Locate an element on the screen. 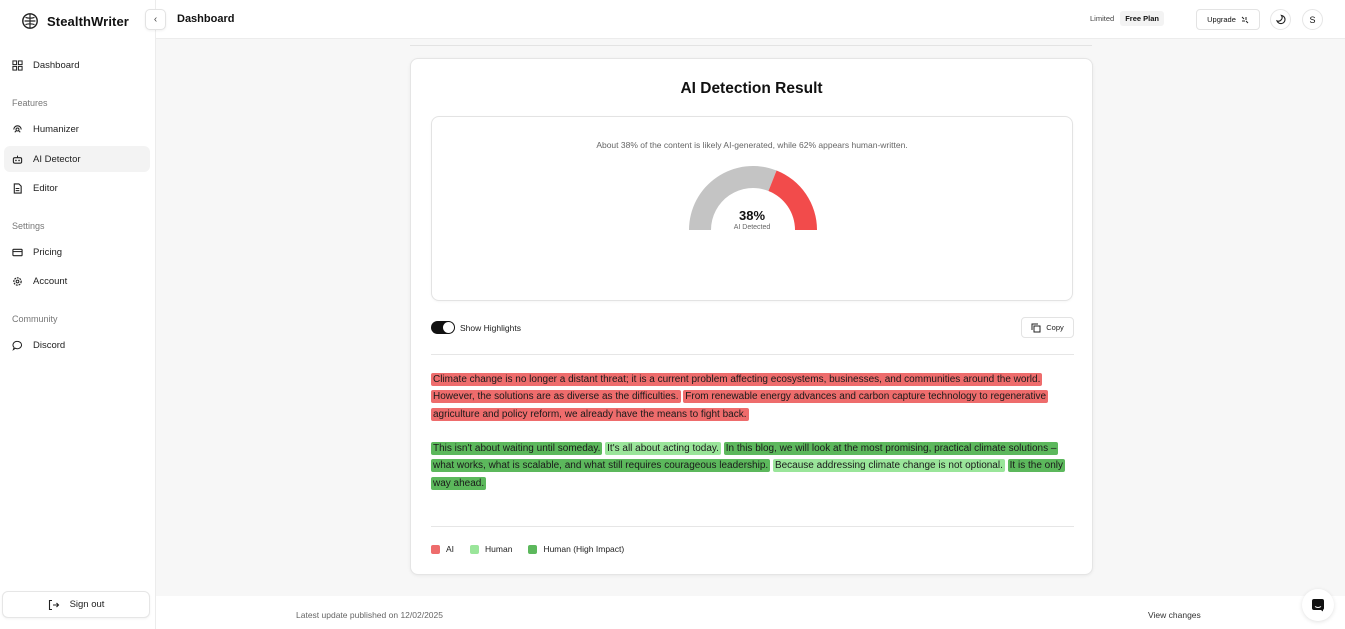 The image size is (1345, 629). sidebar-item-label: Account is located at coordinates (50, 281).